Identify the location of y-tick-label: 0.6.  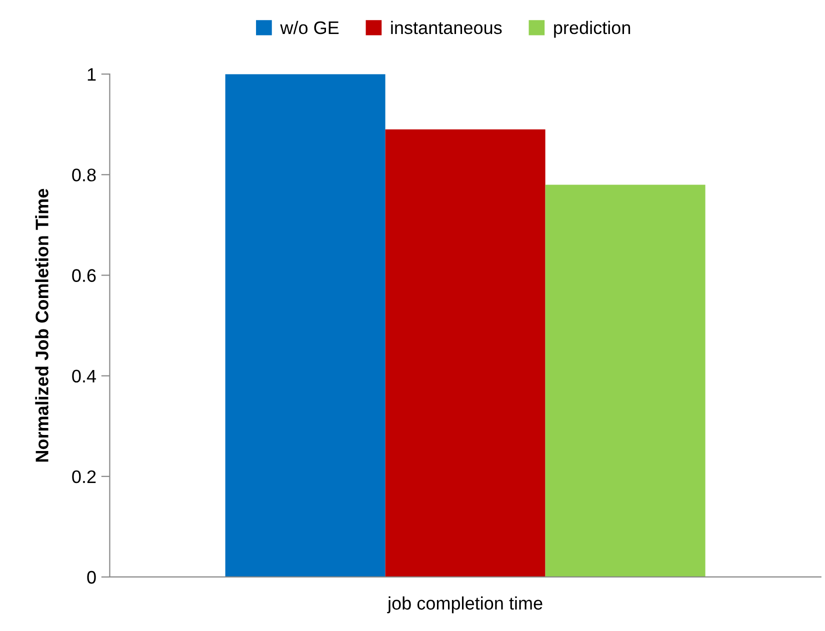
(84, 275).